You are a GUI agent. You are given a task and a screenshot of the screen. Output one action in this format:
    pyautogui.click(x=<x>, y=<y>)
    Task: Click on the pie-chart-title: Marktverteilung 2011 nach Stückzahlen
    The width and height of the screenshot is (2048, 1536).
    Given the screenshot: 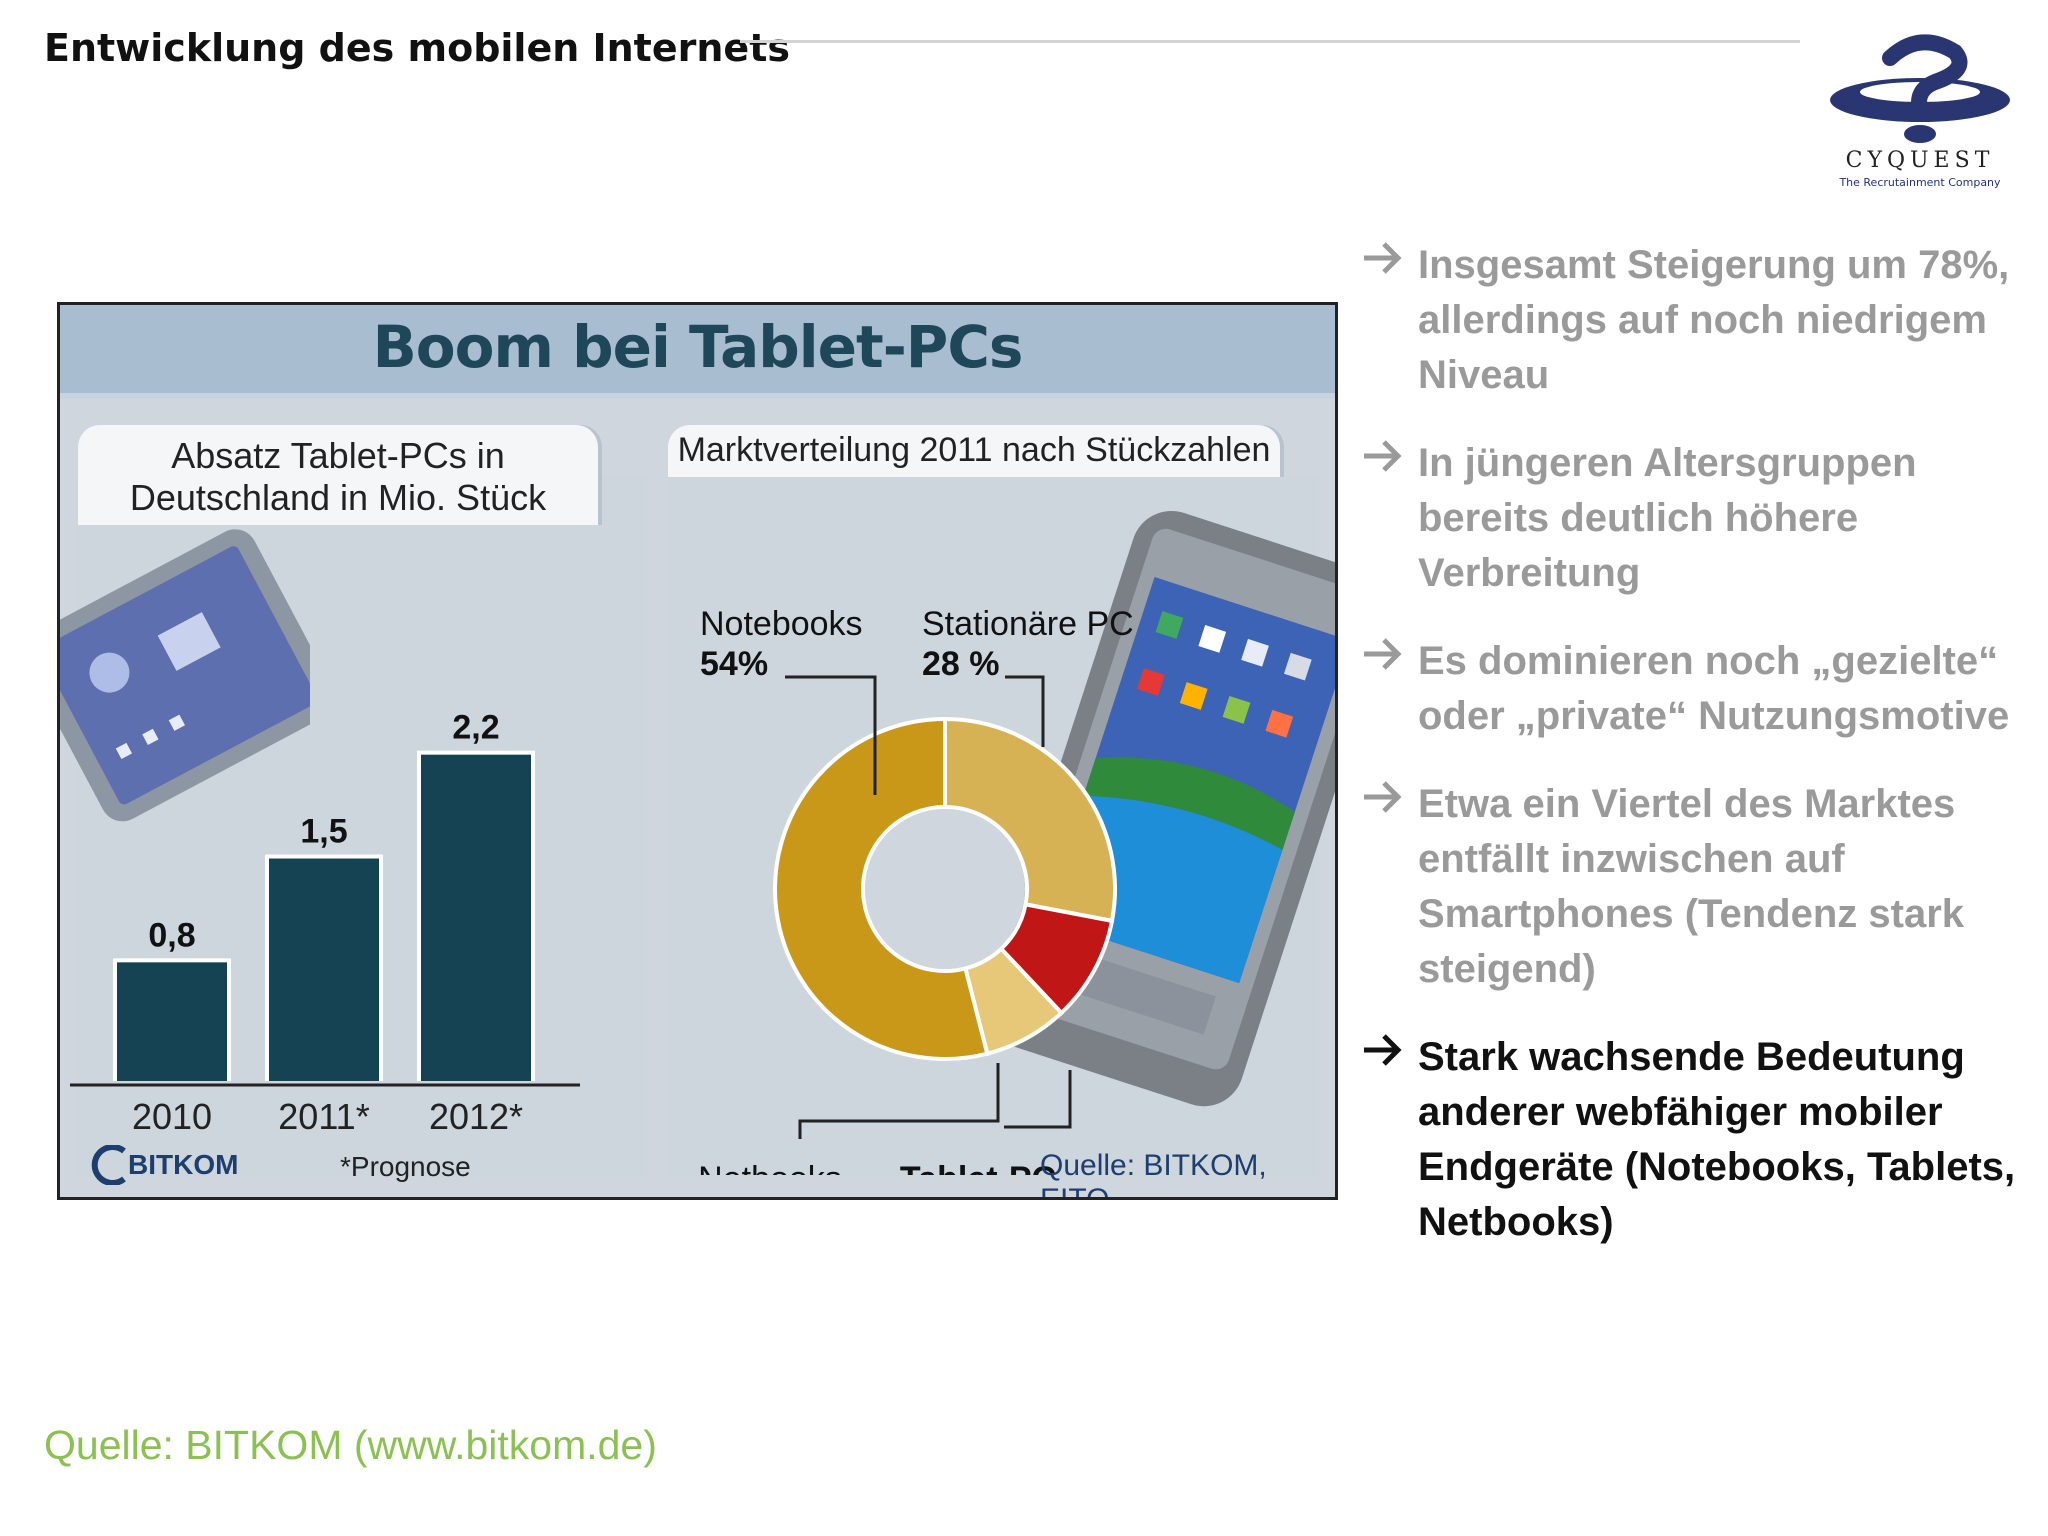 What is the action you would take?
    pyautogui.click(x=974, y=450)
    